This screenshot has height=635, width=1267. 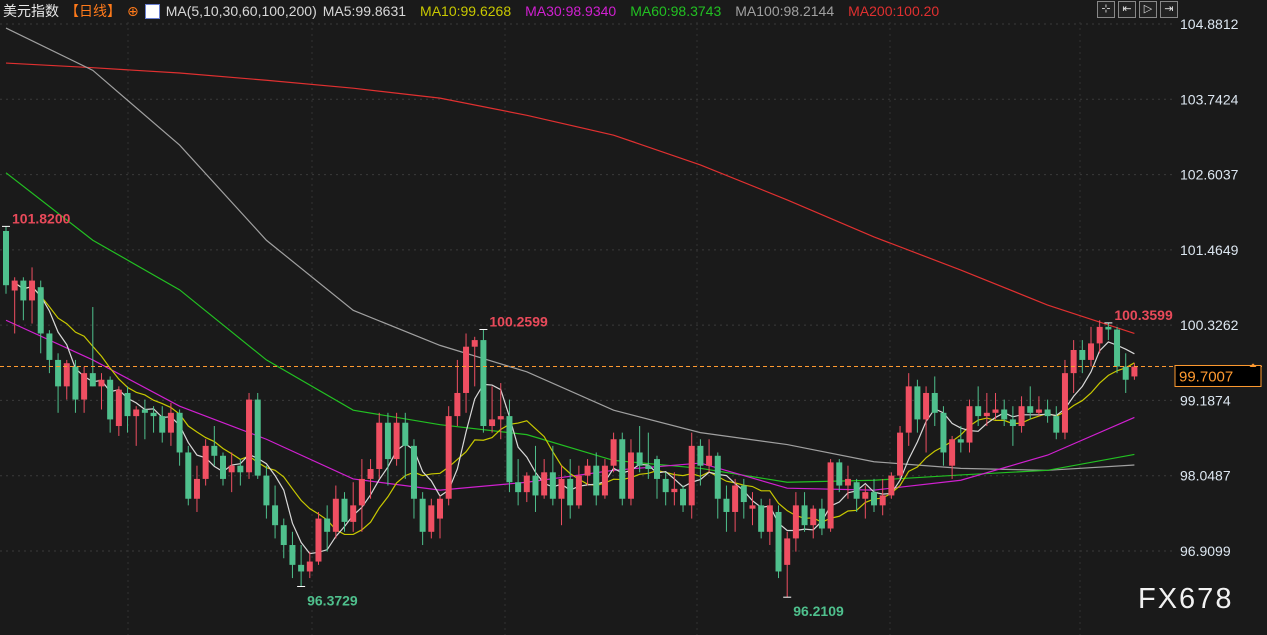 I want to click on low-annotation: 96.2109, so click(x=818, y=611).